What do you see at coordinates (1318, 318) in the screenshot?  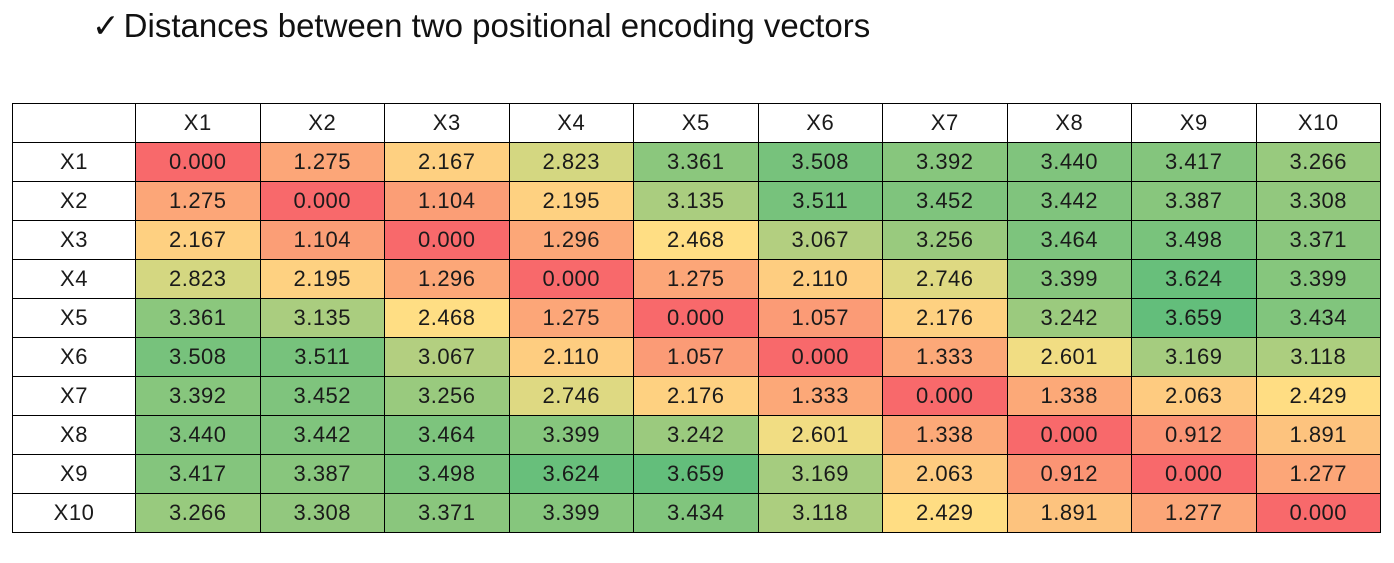 I see `heatmap-cell: 3.434` at bounding box center [1318, 318].